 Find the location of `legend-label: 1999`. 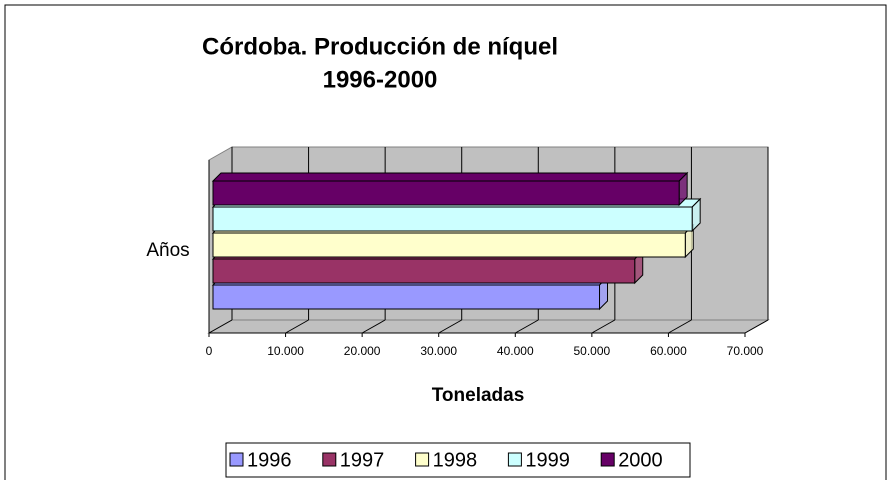

legend-label: 1999 is located at coordinates (547, 460).